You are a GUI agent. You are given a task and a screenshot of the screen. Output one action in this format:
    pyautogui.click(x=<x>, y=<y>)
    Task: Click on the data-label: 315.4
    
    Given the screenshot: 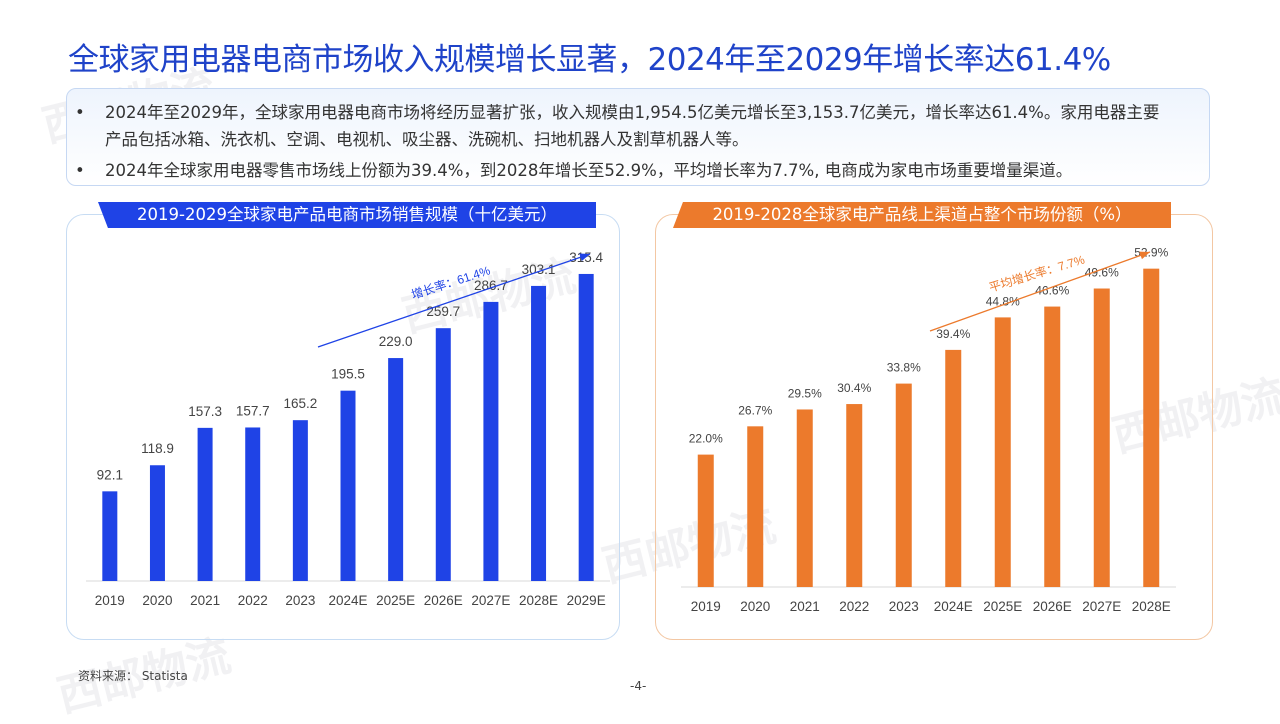 What is the action you would take?
    pyautogui.click(x=586, y=257)
    